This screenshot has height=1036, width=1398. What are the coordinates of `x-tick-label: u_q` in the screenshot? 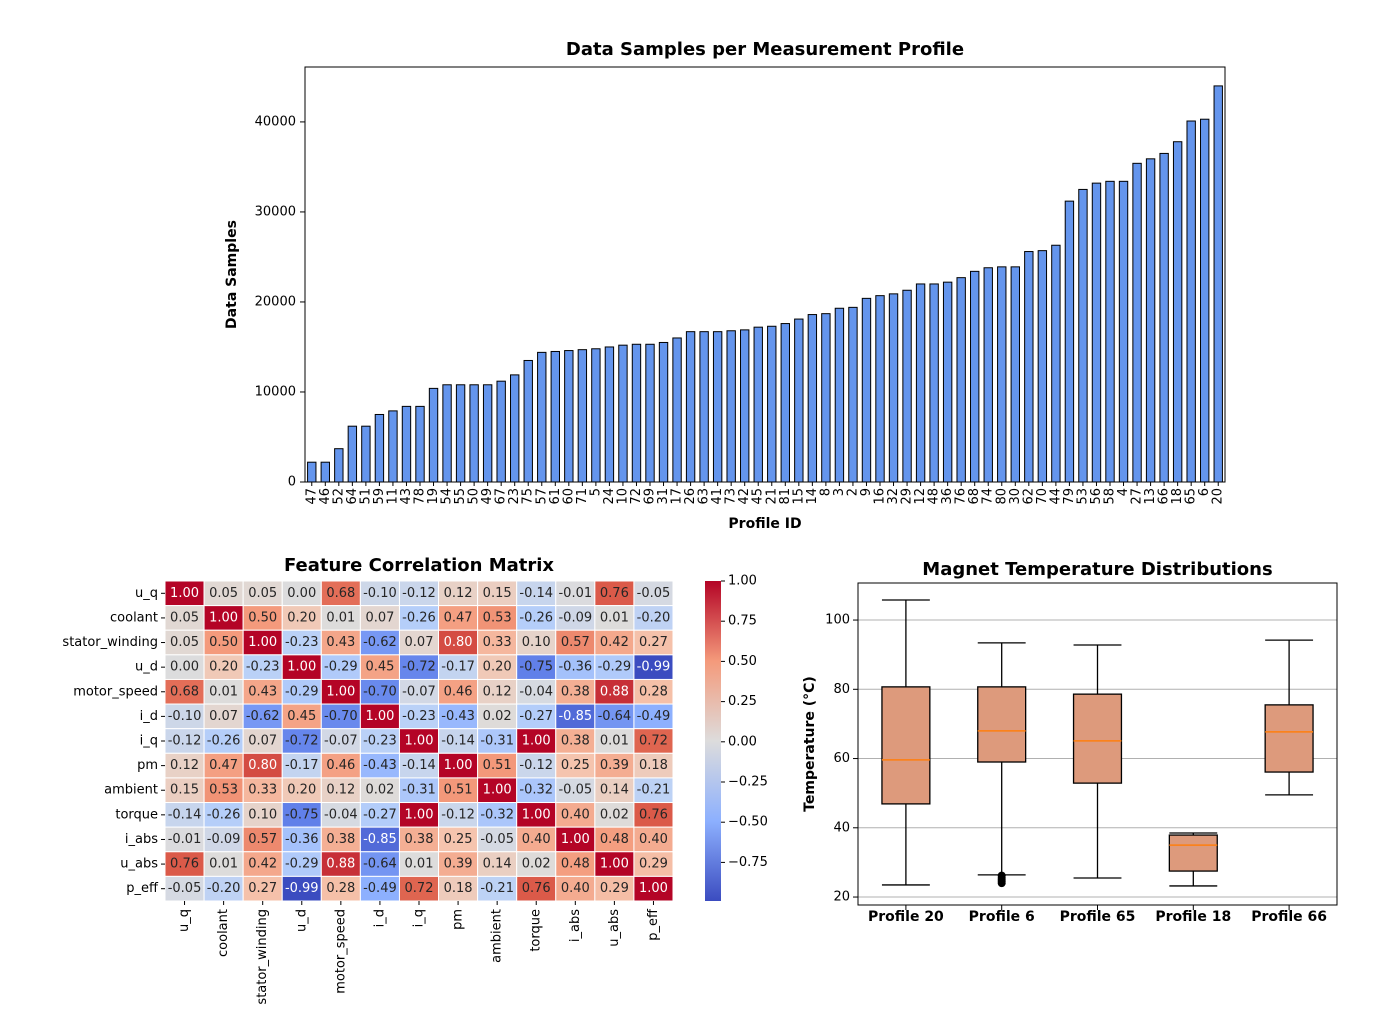 It's located at (184, 920).